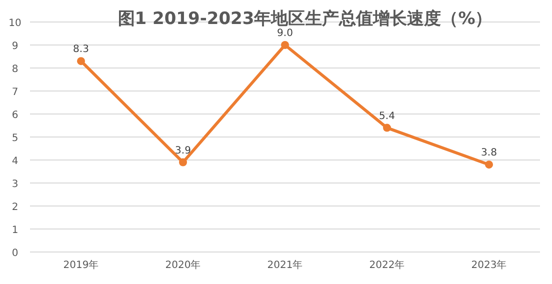  I want to click on y-tick-label: 10, so click(15, 23).